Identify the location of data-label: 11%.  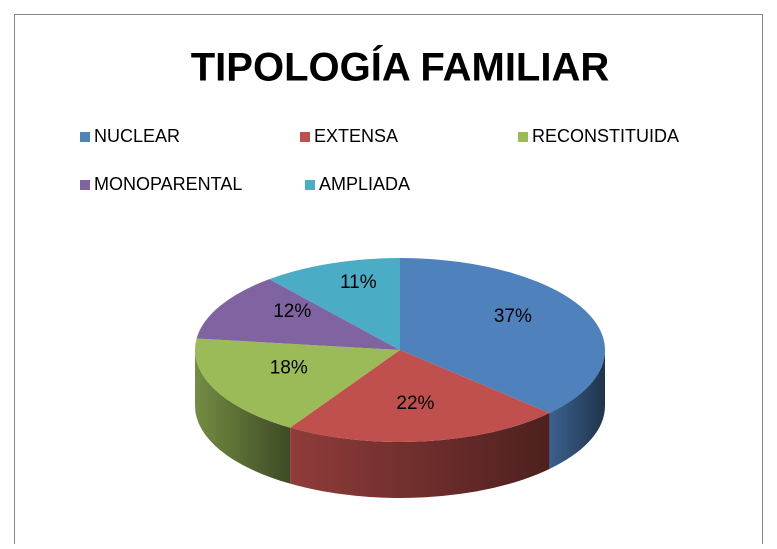
(358, 282).